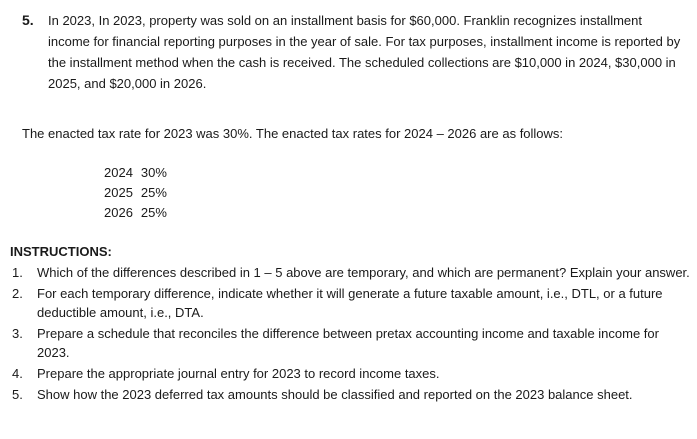 This screenshot has width=697, height=439. I want to click on tax-rate-row: 2025 25%, so click(135, 193).